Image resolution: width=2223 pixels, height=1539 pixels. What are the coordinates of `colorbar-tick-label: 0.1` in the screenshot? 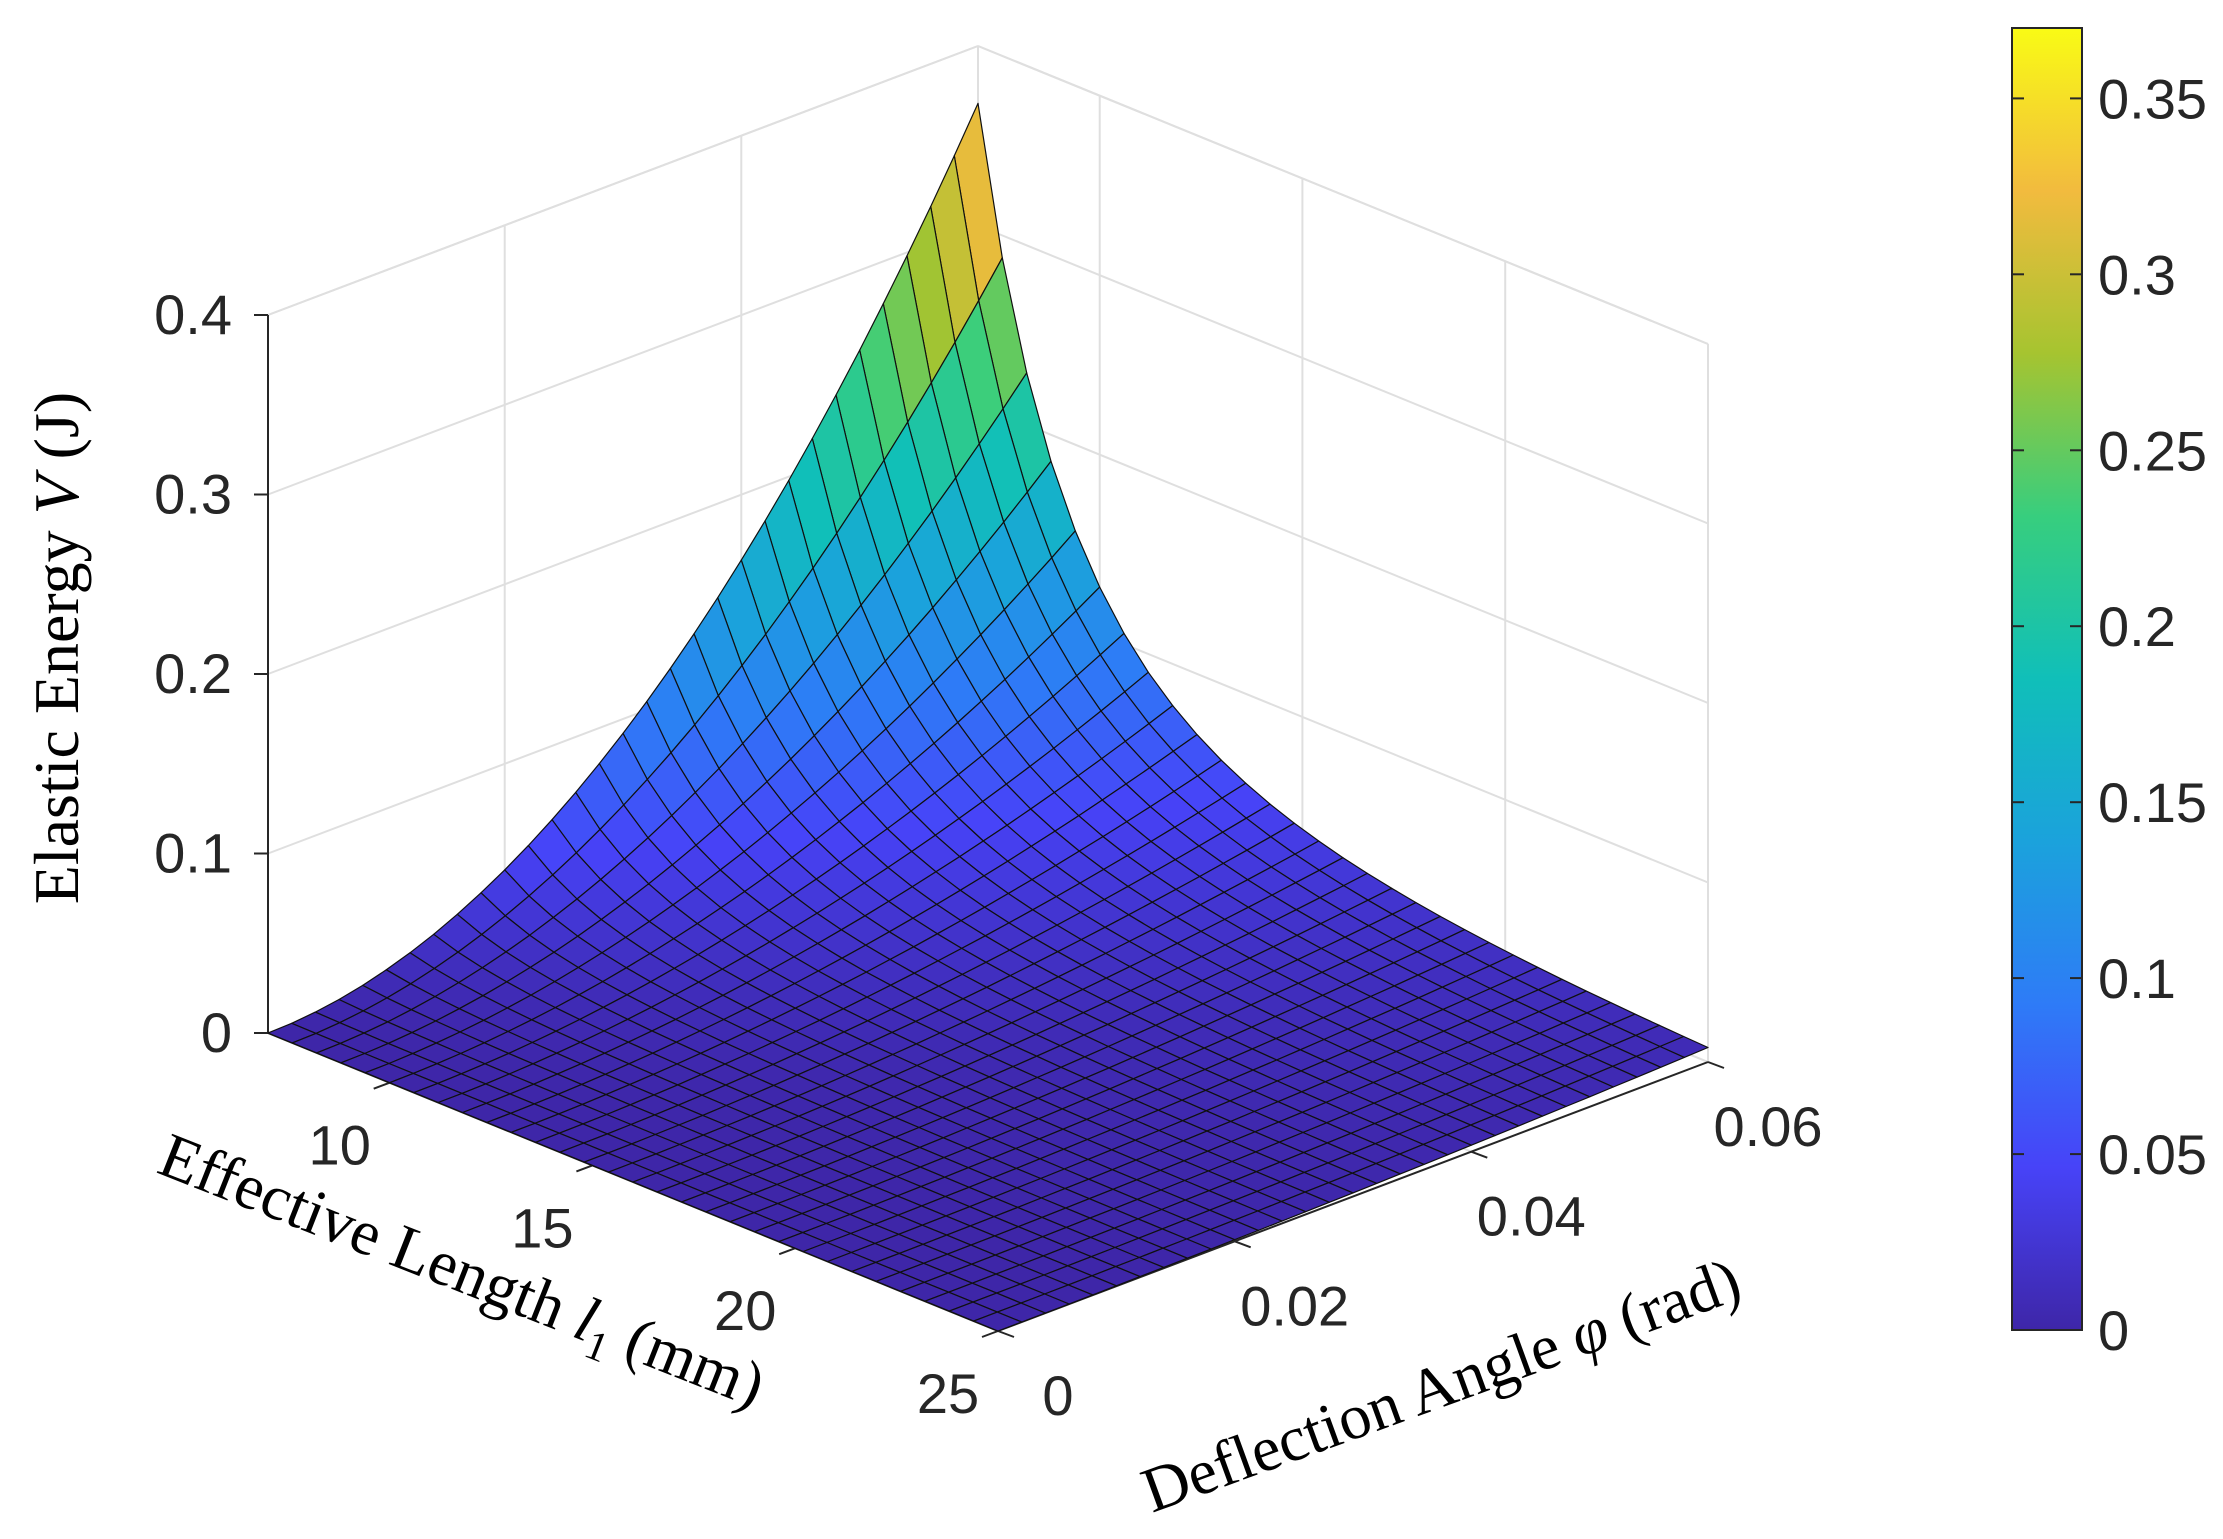 It's located at (2137, 978).